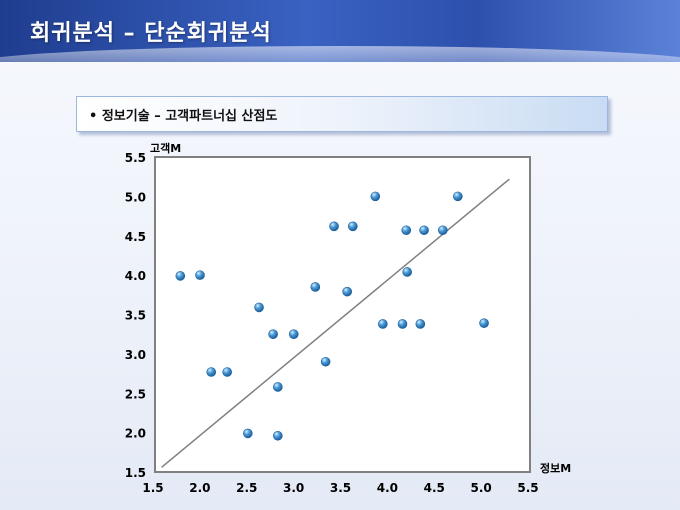 This screenshot has height=510, width=680. What do you see at coordinates (135, 394) in the screenshot?
I see `y-tick-label: 2.5` at bounding box center [135, 394].